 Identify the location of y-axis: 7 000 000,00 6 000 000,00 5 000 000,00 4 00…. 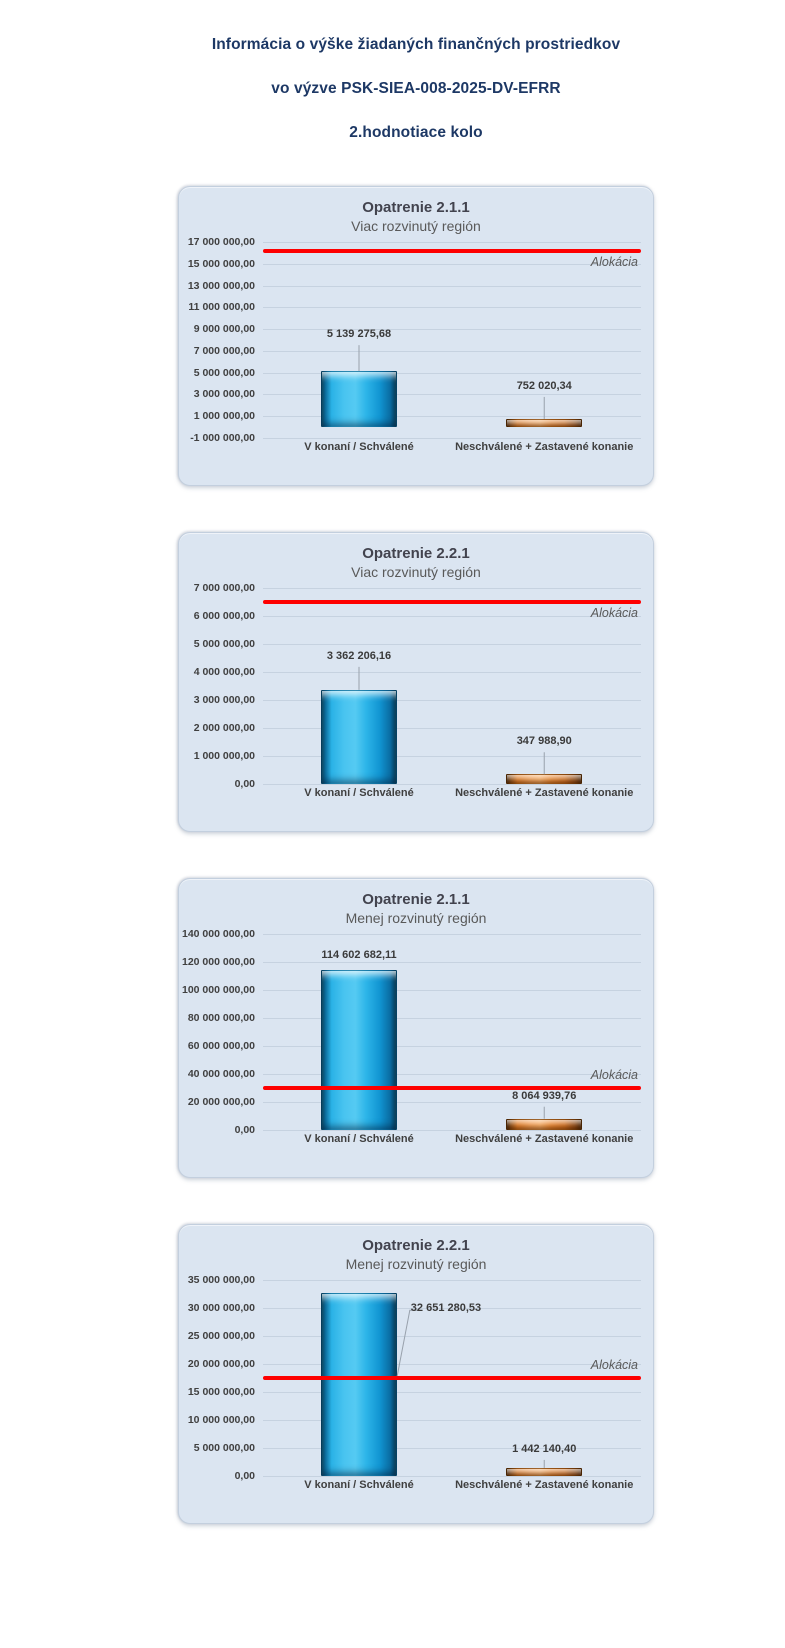
(221, 686).